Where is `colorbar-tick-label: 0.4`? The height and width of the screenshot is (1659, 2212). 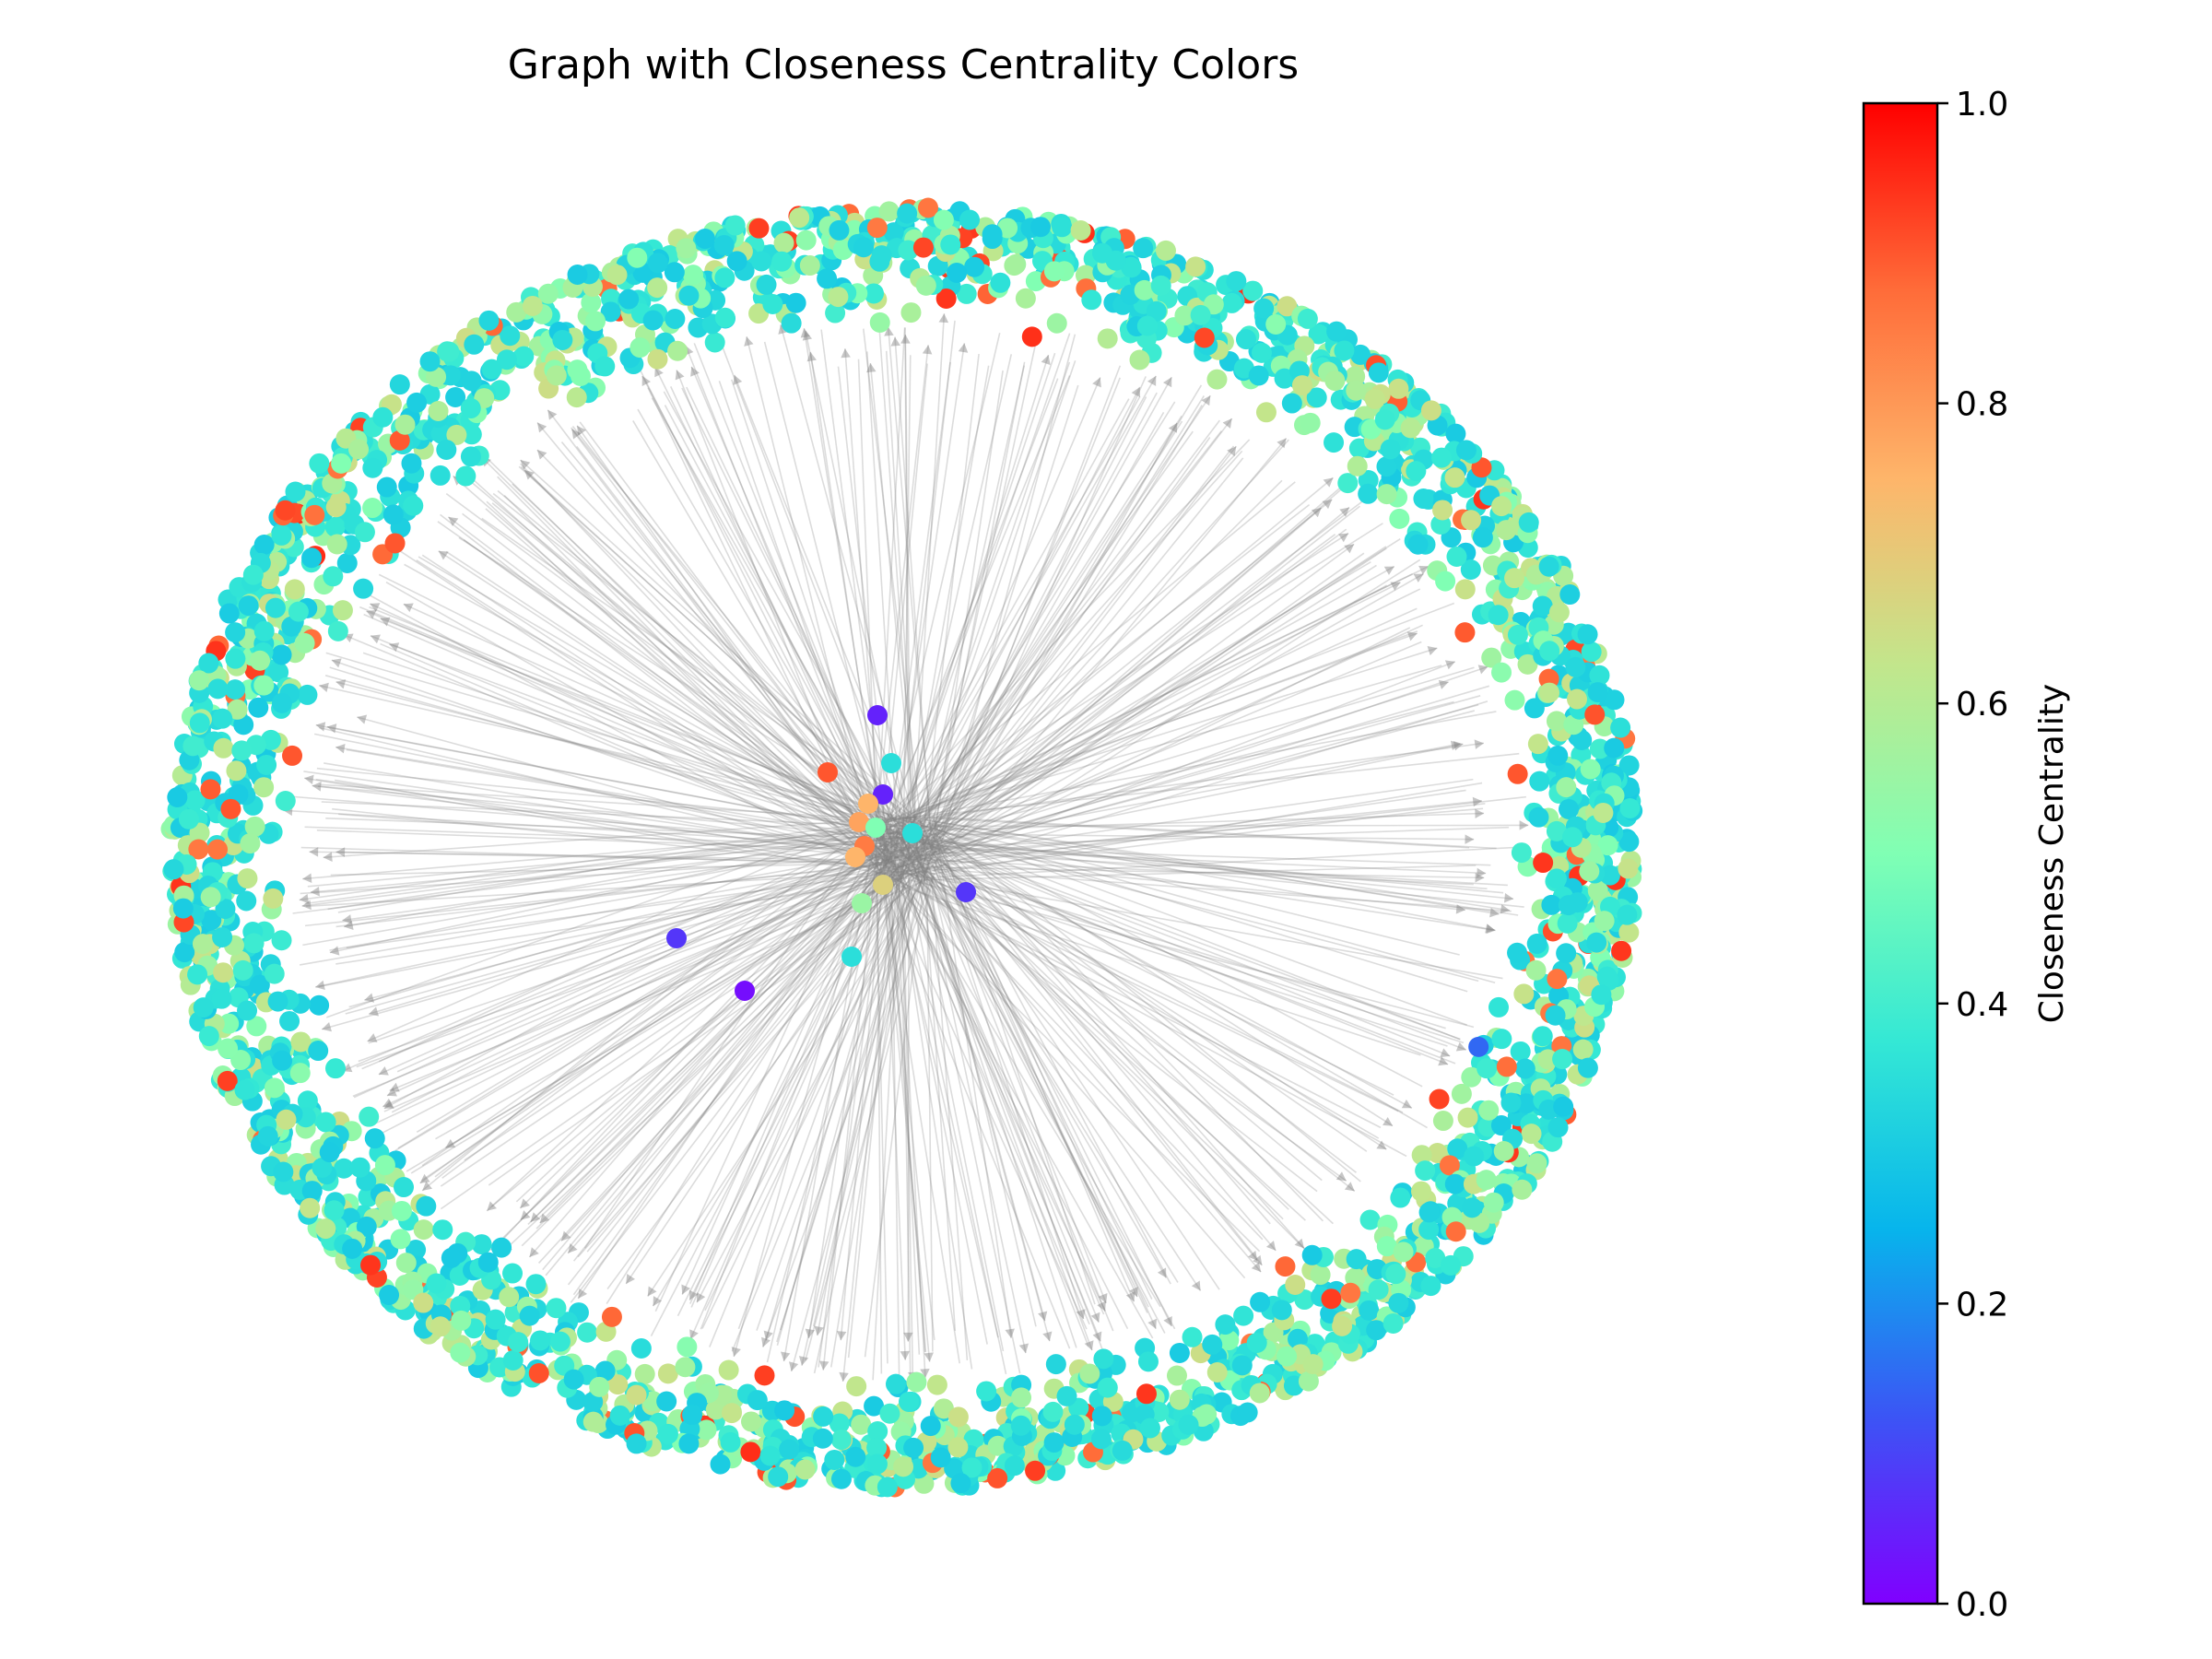
colorbar-tick-label: 0.4 is located at coordinates (1982, 1005).